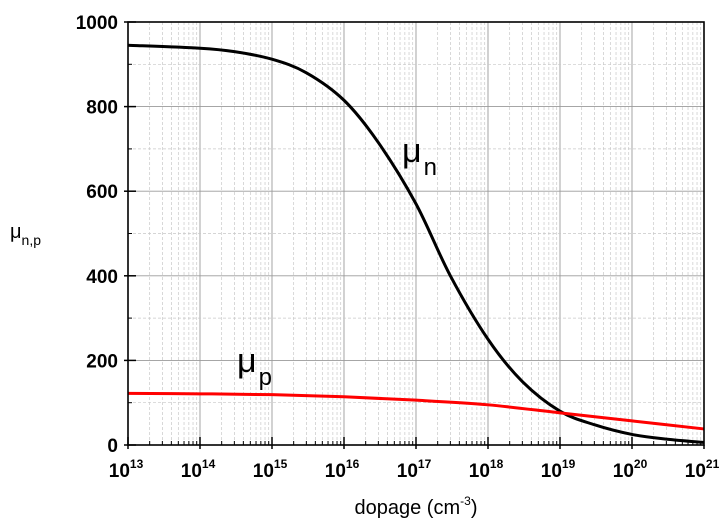 Image resolution: width=728 pixels, height=528 pixels. I want to click on x-tick-labels: 1013 1014 1015 1016 1017 1018 1019 1020 1021, so click(414, 469).